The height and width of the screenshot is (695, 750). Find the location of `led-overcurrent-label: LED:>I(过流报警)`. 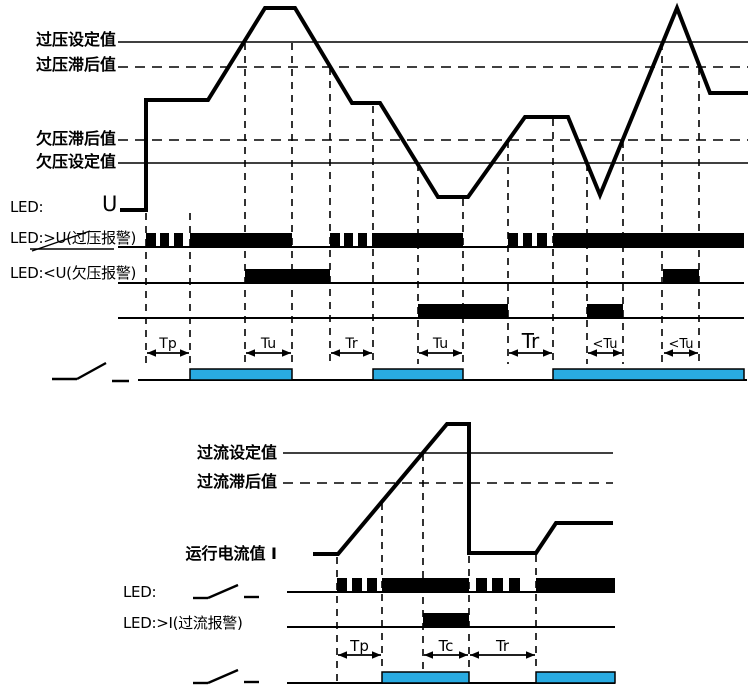

led-overcurrent-label: LED:>I(过流报警) is located at coordinates (183, 623).